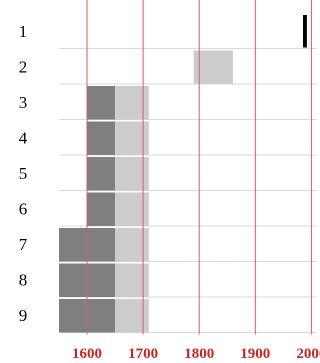 The width and height of the screenshot is (320, 363). Describe the element at coordinates (132, 138) in the screenshot. I see `bar-segment-row-4-light` at that location.